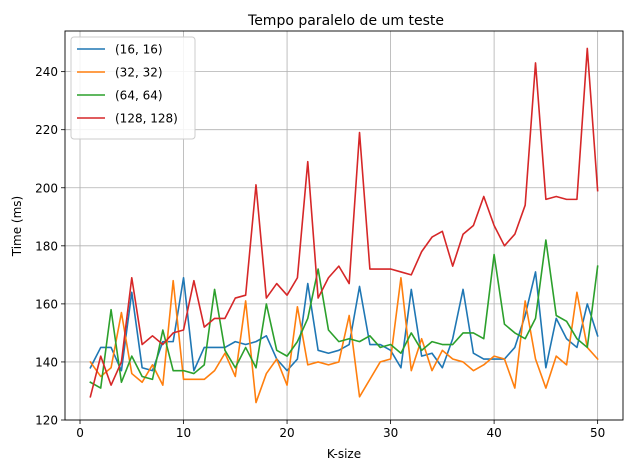 The image size is (632, 472). Describe the element at coordinates (344, 454) in the screenshot. I see `x-axis-label: K-size` at that location.